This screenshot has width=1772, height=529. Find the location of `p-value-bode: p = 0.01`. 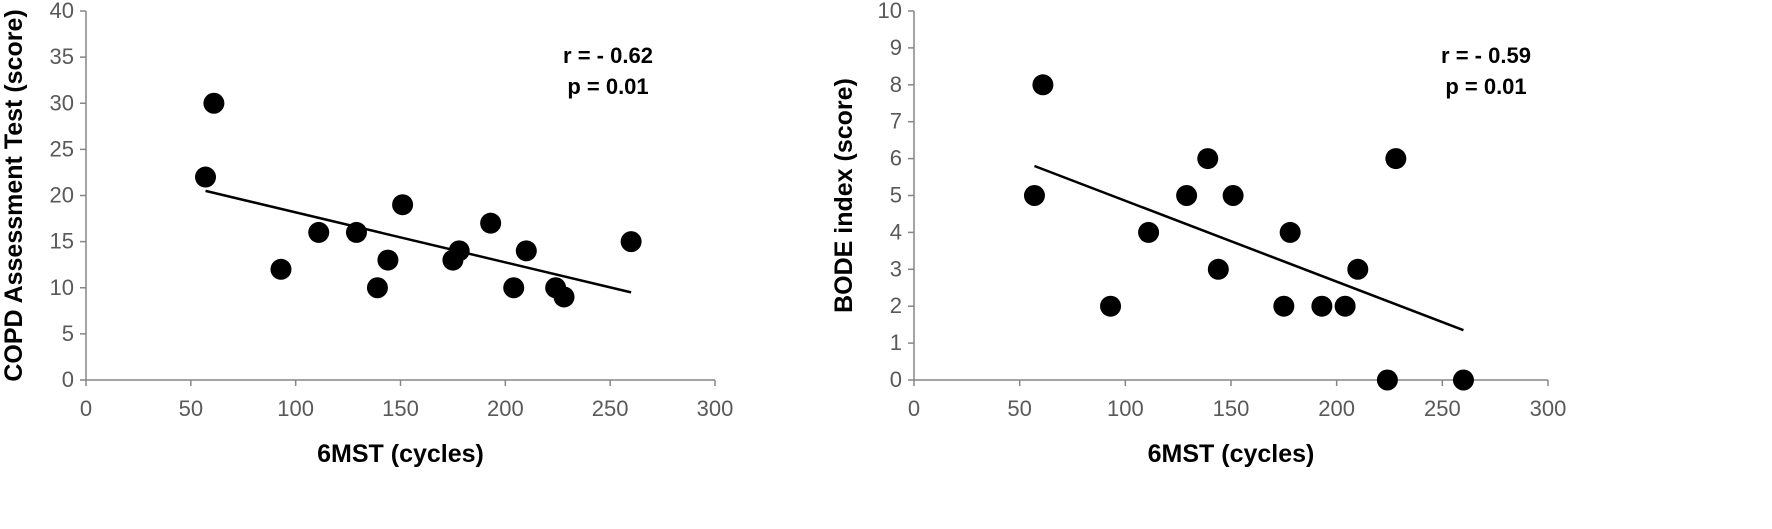

p-value-bode: p = 0.01 is located at coordinates (1485, 86).